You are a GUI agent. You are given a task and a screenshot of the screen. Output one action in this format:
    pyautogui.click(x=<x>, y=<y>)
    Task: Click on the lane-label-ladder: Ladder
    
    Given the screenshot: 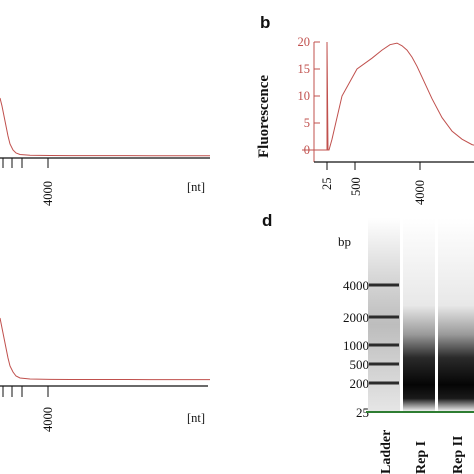 What is the action you would take?
    pyautogui.click(x=386, y=452)
    